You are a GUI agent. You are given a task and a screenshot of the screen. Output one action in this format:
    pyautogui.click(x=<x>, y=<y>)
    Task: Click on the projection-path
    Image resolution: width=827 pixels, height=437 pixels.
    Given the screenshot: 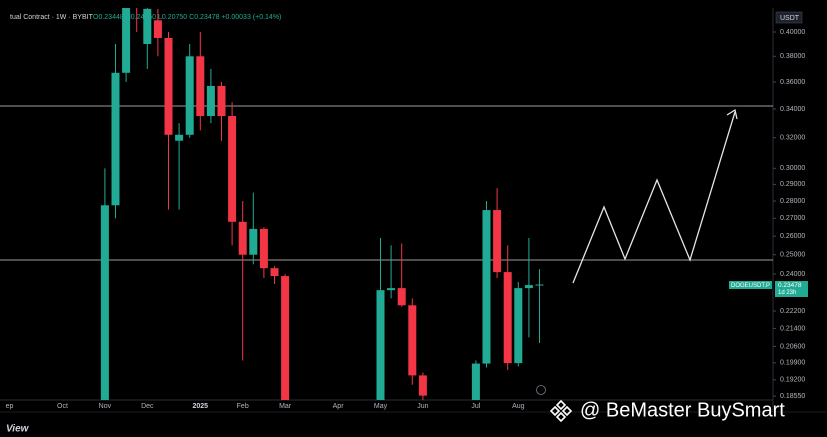 What is the action you would take?
    pyautogui.click(x=654, y=197)
    